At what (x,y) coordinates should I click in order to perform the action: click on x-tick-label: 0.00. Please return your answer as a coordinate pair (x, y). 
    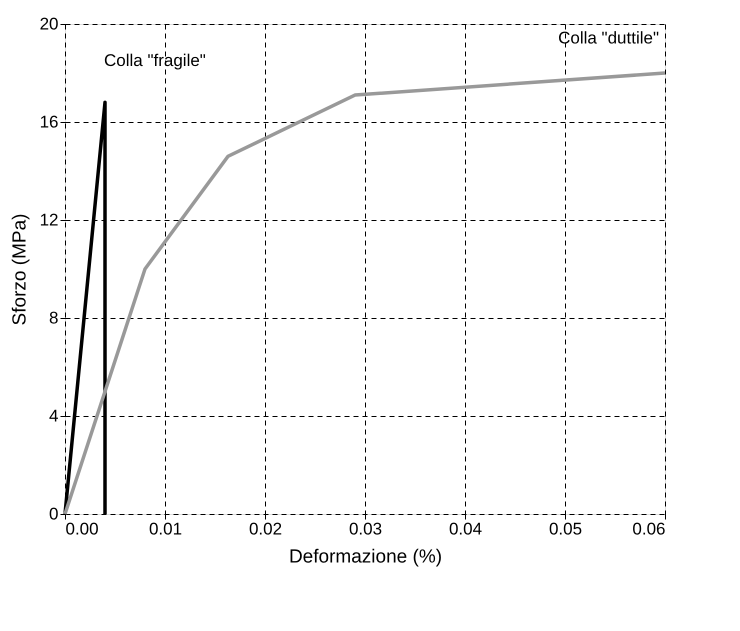
    Looking at the image, I should click on (82, 529).